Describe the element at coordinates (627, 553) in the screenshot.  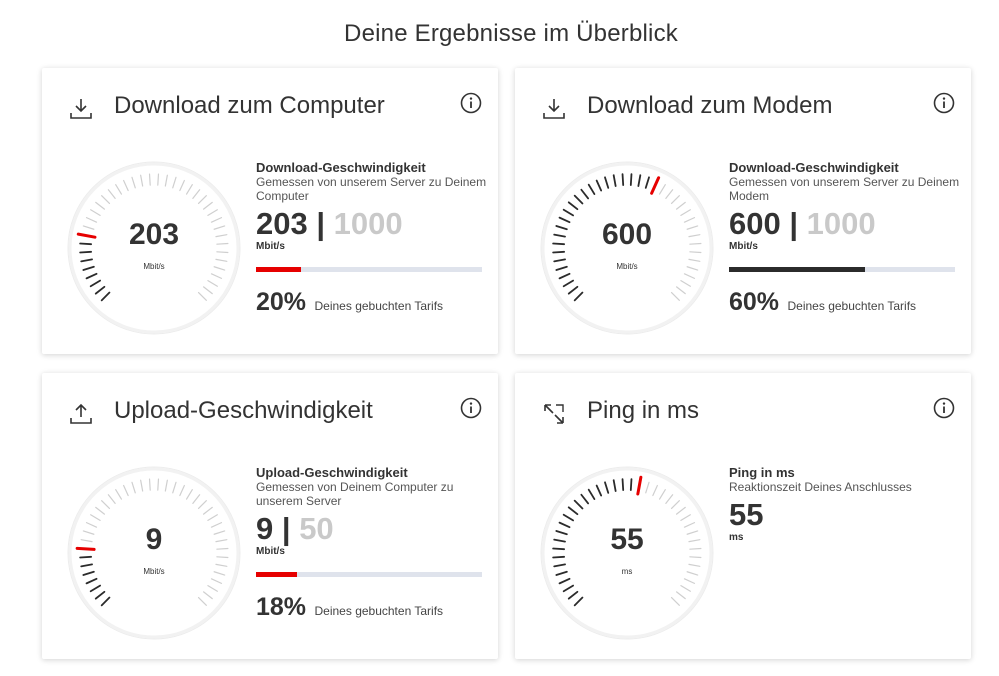
I see `ping-gauge: 55 ms` at that location.